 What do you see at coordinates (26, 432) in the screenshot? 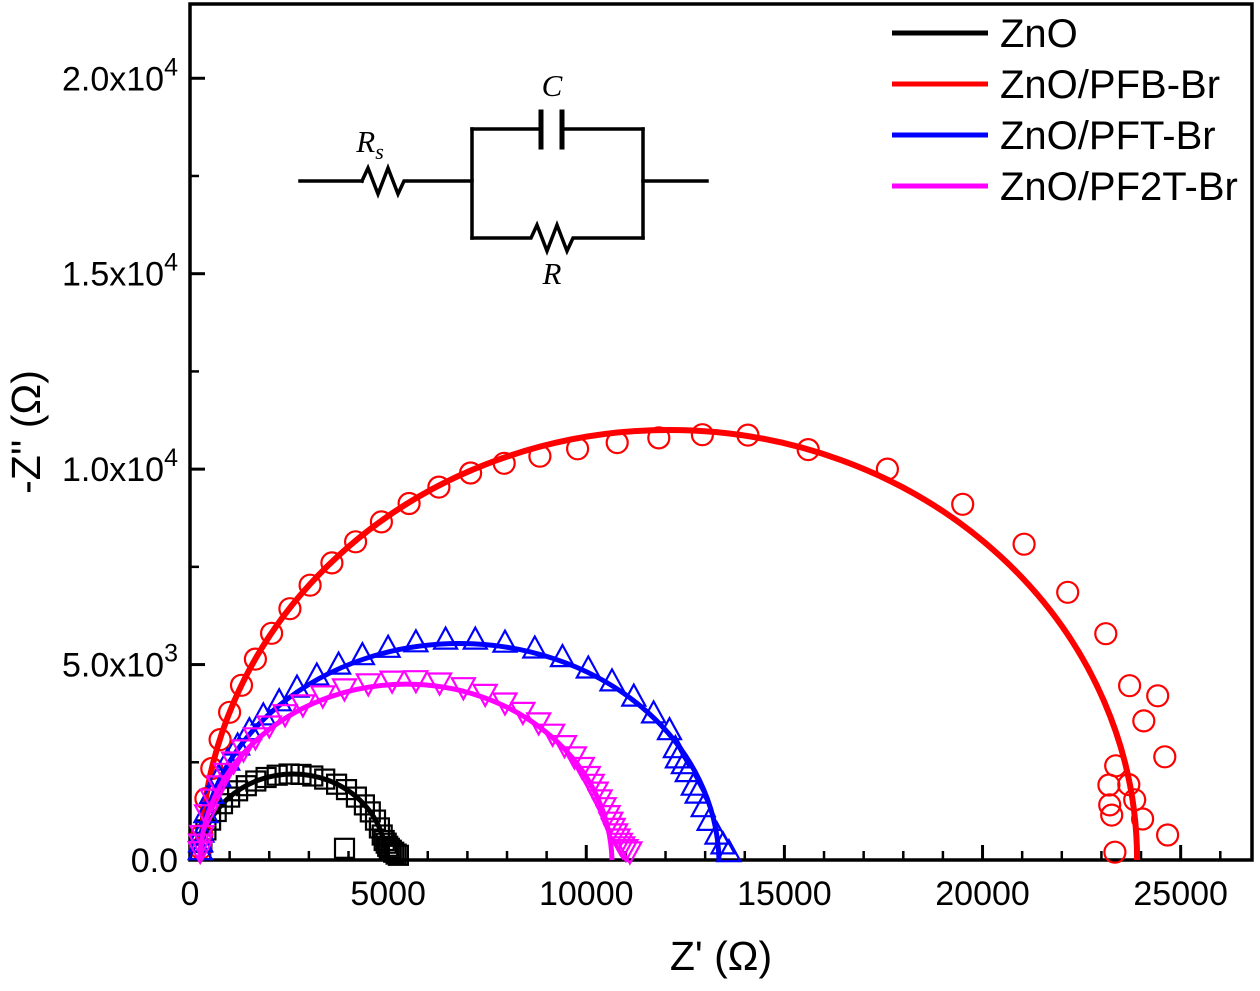
I see `y-axis-title: -Z'' (Ω)` at bounding box center [26, 432].